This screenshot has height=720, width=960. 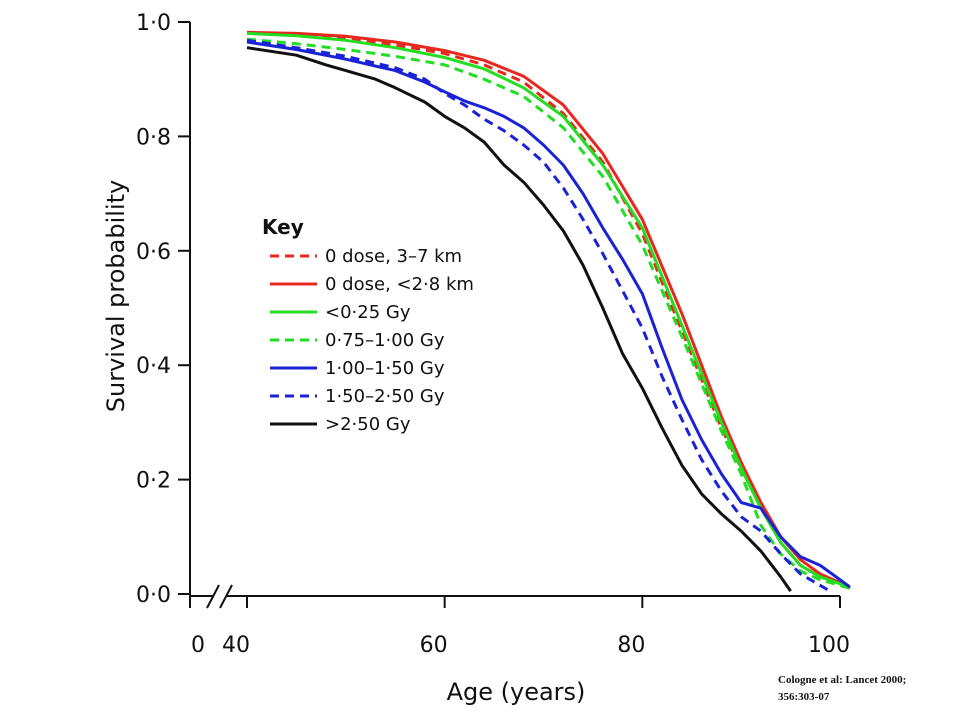 I want to click on y-tick-label: 0·0, so click(x=153, y=595).